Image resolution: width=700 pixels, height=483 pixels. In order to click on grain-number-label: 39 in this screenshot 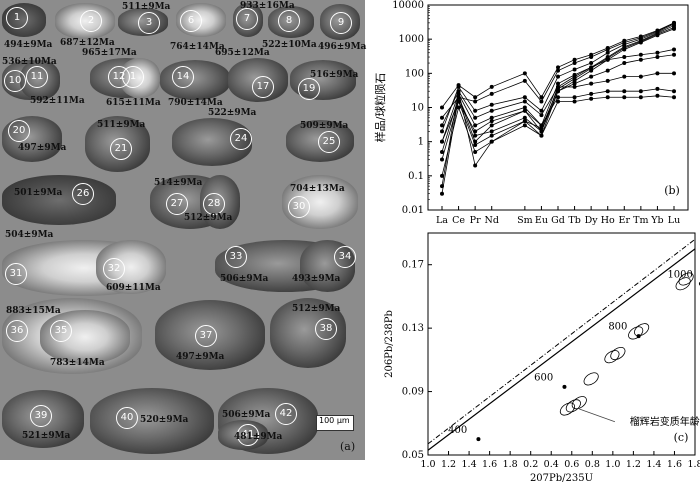, I will do `click(41, 416)`.